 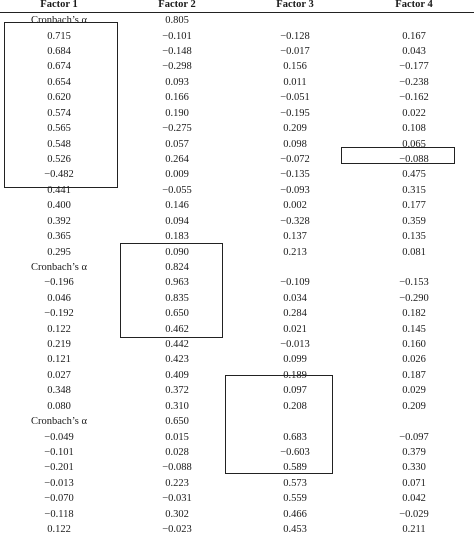 What do you see at coordinates (414, 175) in the screenshot?
I see `table-cell: 0.475` at bounding box center [414, 175].